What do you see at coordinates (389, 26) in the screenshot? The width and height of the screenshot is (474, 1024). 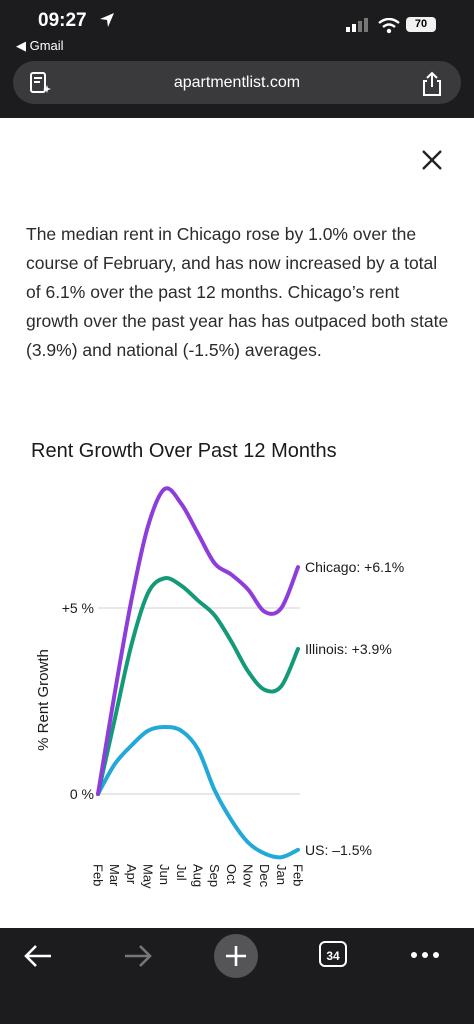 I see `wifi-icon` at bounding box center [389, 26].